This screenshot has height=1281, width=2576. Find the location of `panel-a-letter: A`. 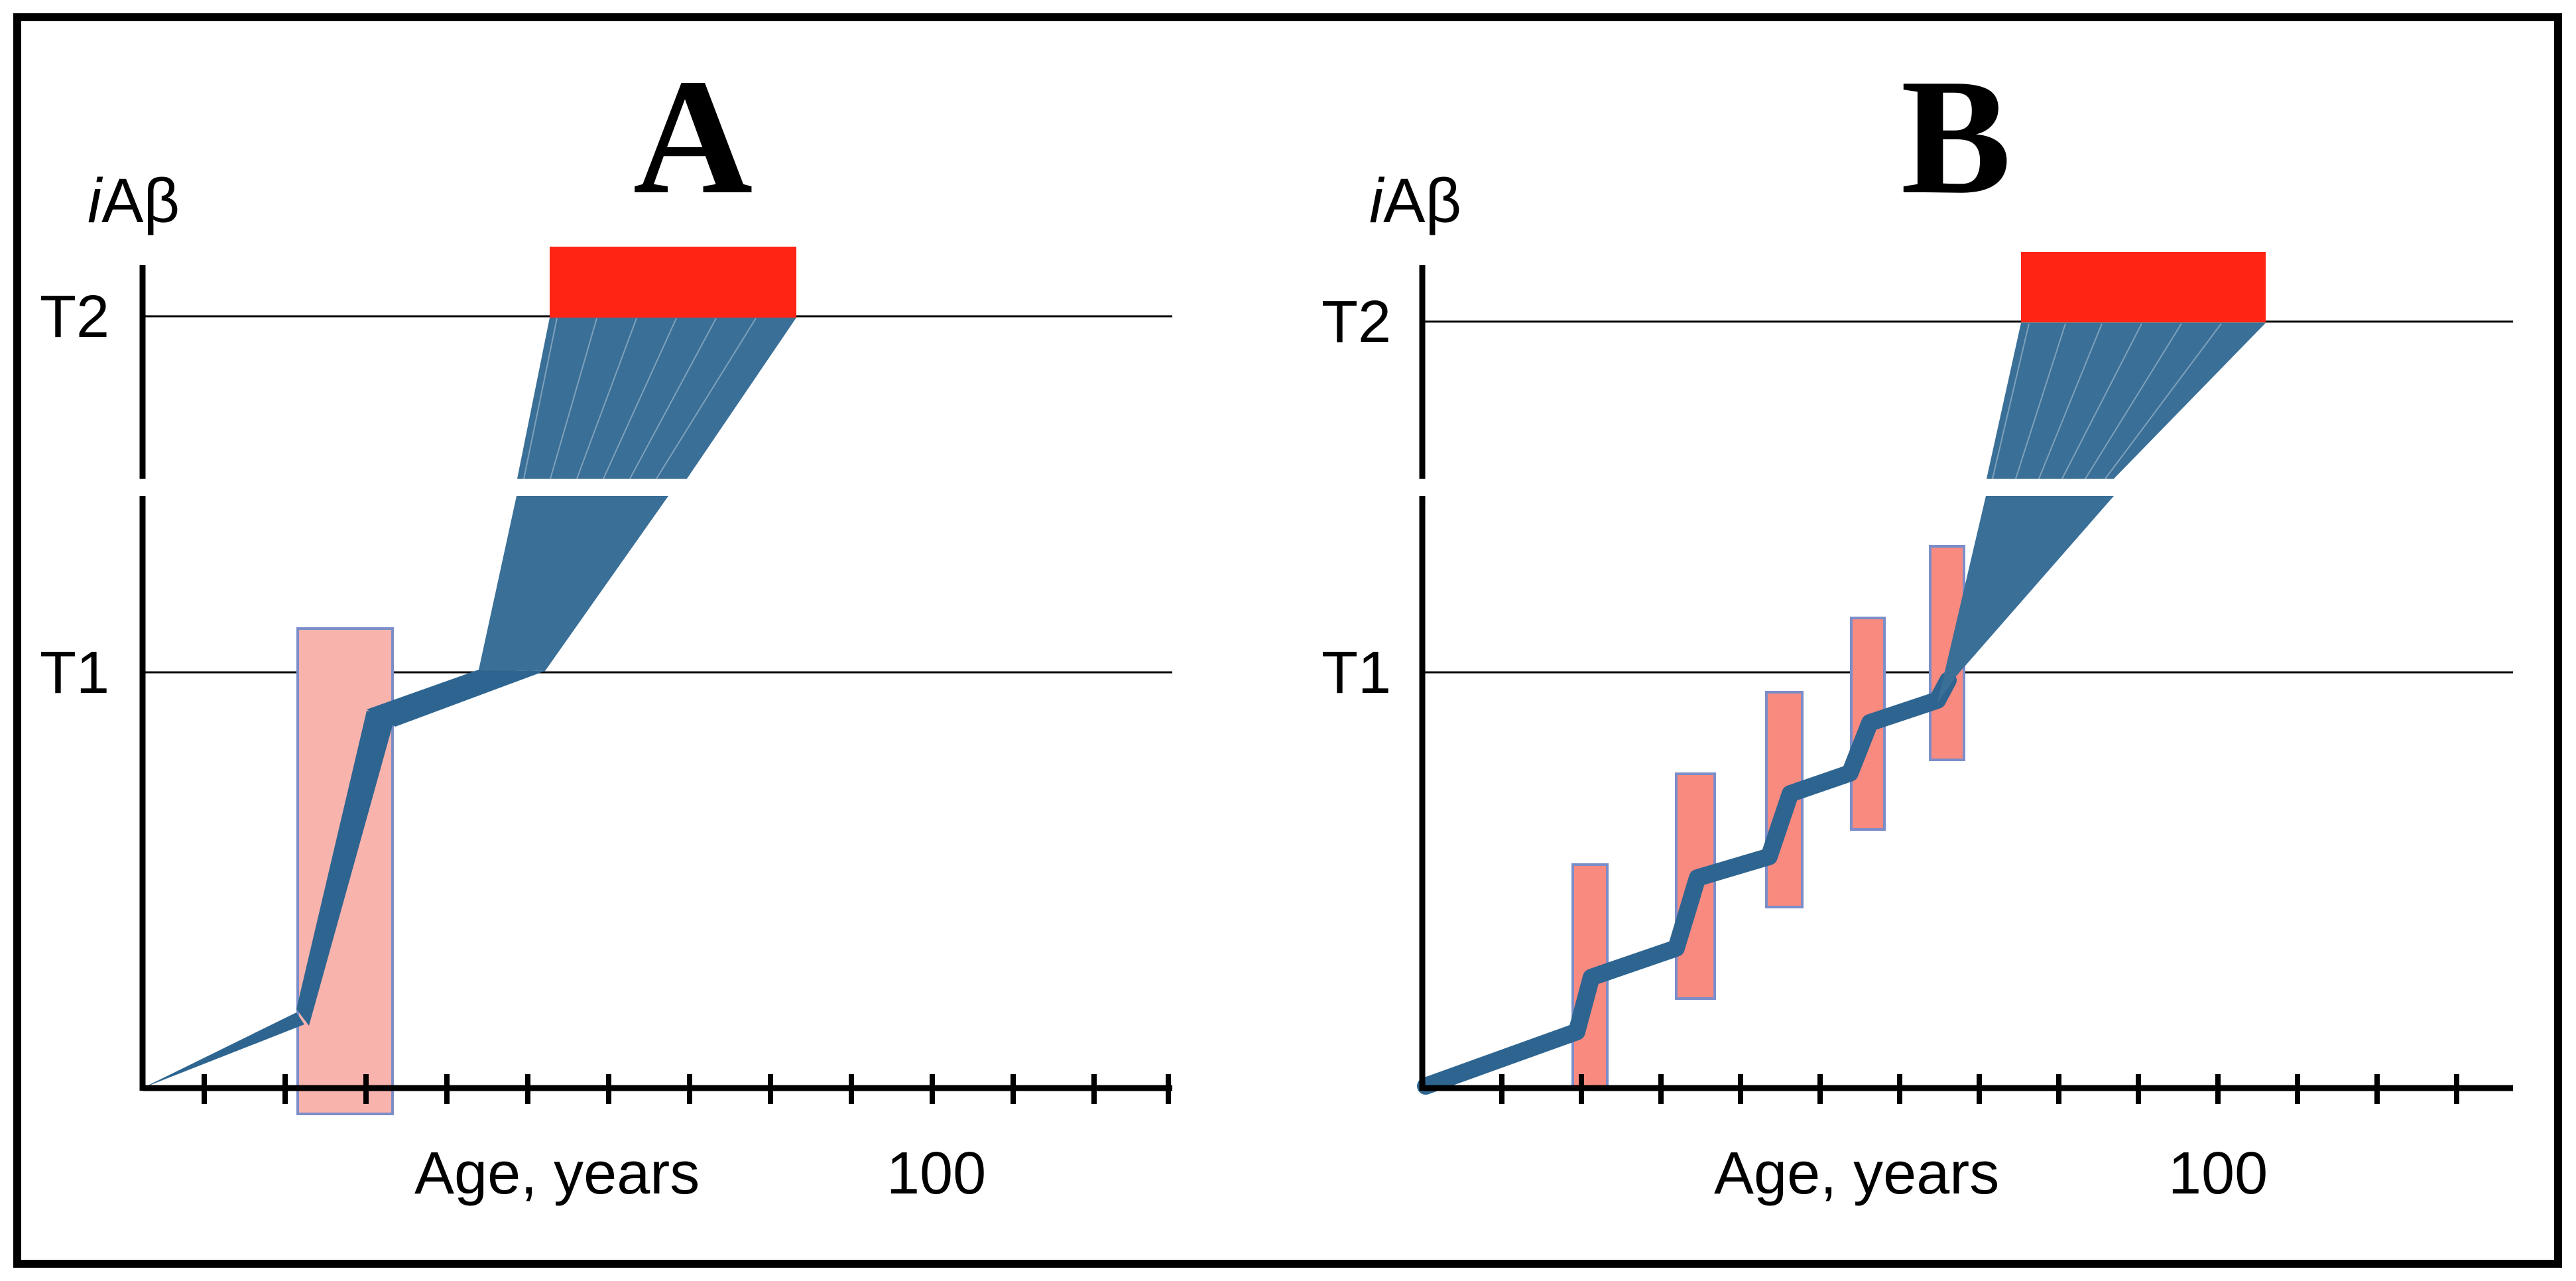

panel-a-letter: A is located at coordinates (693, 137).